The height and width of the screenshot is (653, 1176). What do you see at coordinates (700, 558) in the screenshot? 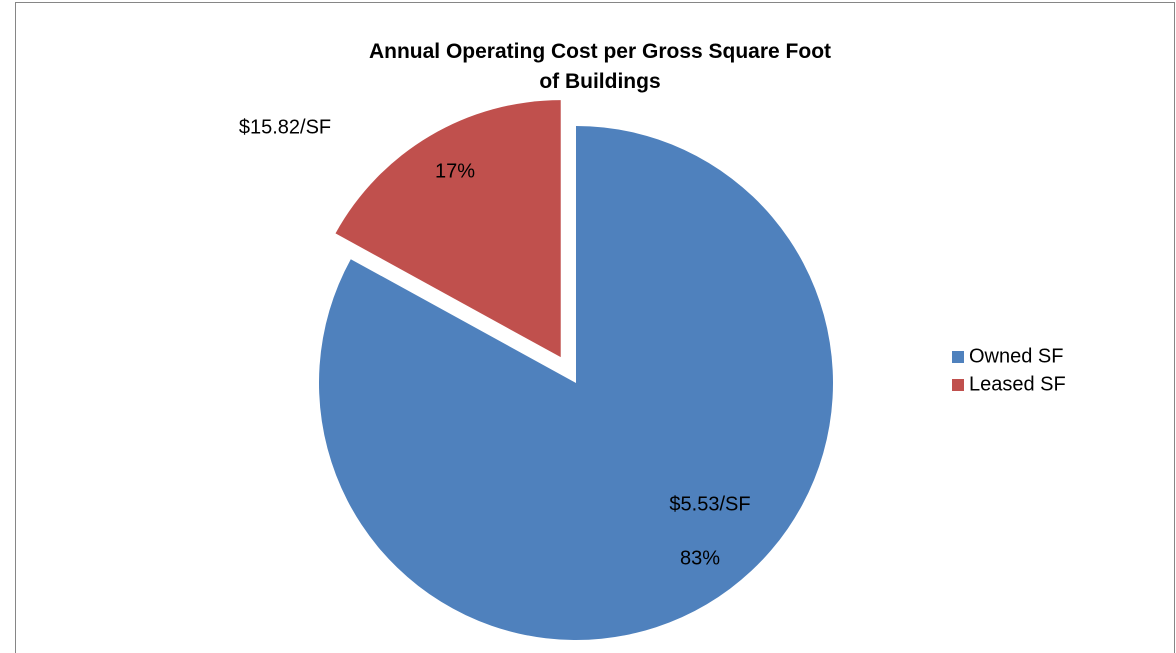
I see `data-label: 83%` at bounding box center [700, 558].